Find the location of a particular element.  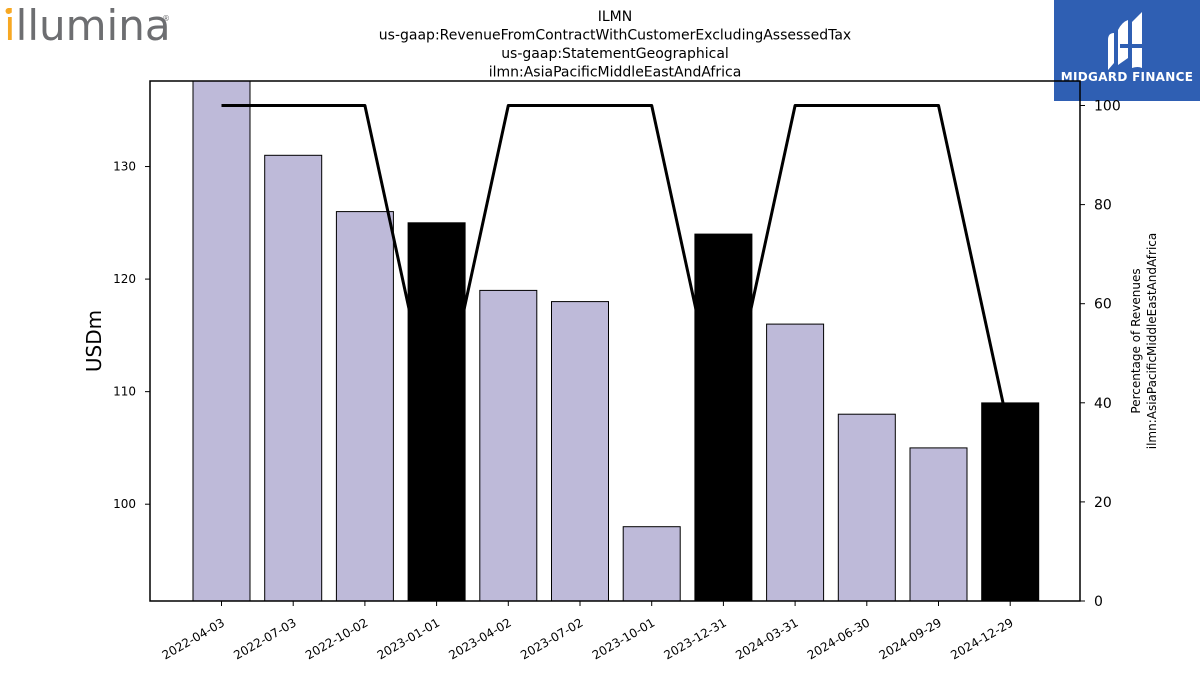

y2-tick-label: 20 is located at coordinates (1103, 503).